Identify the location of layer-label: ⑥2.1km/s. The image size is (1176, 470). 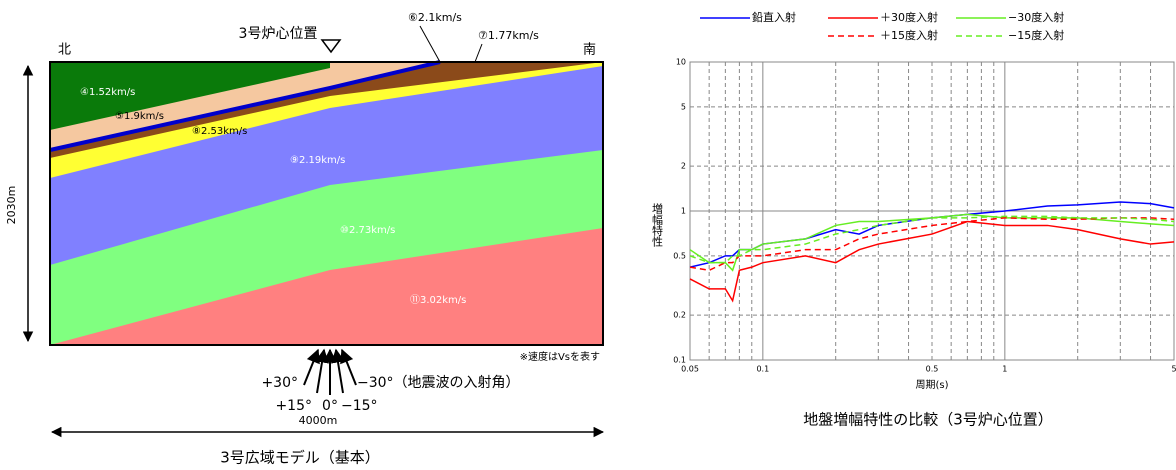
(435, 17).